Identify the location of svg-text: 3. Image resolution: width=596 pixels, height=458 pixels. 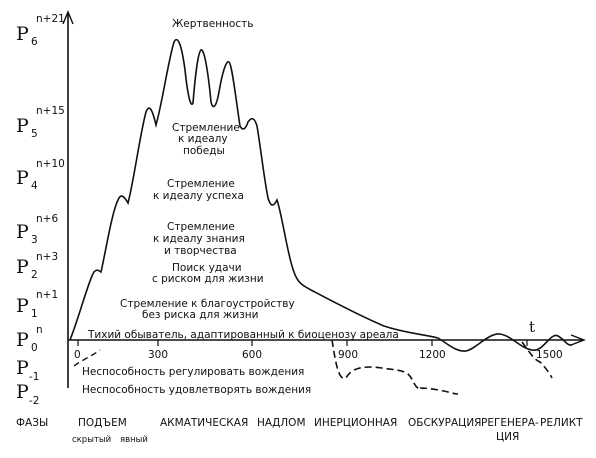
(34, 240).